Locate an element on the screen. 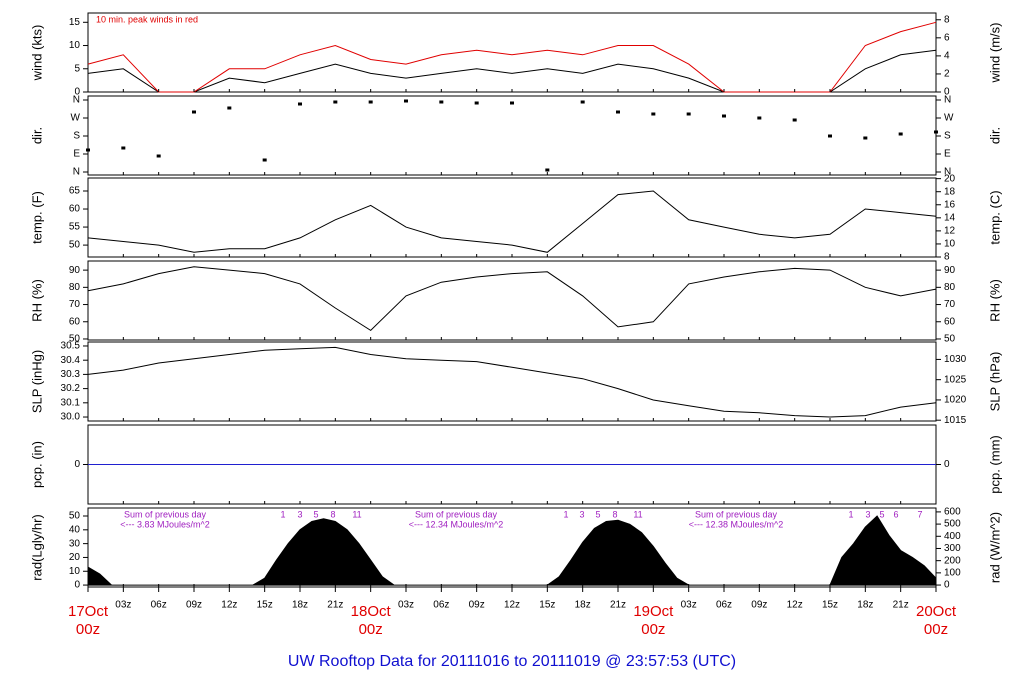 Image resolution: width=1024 pixels, height=700 pixels. y-tick-label: 90 is located at coordinates (75, 270).